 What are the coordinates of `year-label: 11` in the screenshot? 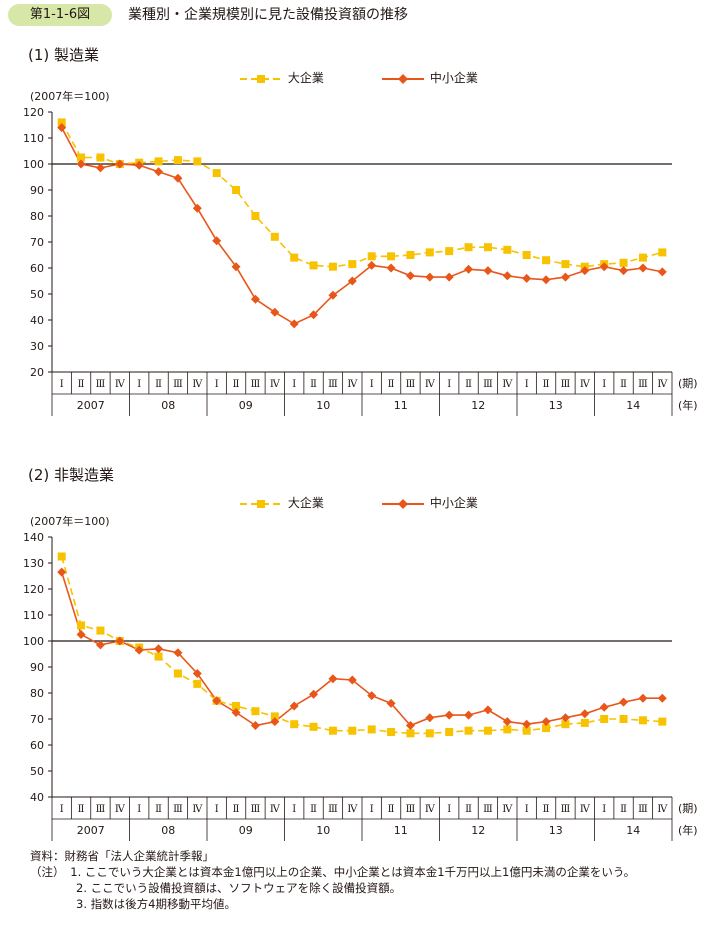 It's located at (401, 830).